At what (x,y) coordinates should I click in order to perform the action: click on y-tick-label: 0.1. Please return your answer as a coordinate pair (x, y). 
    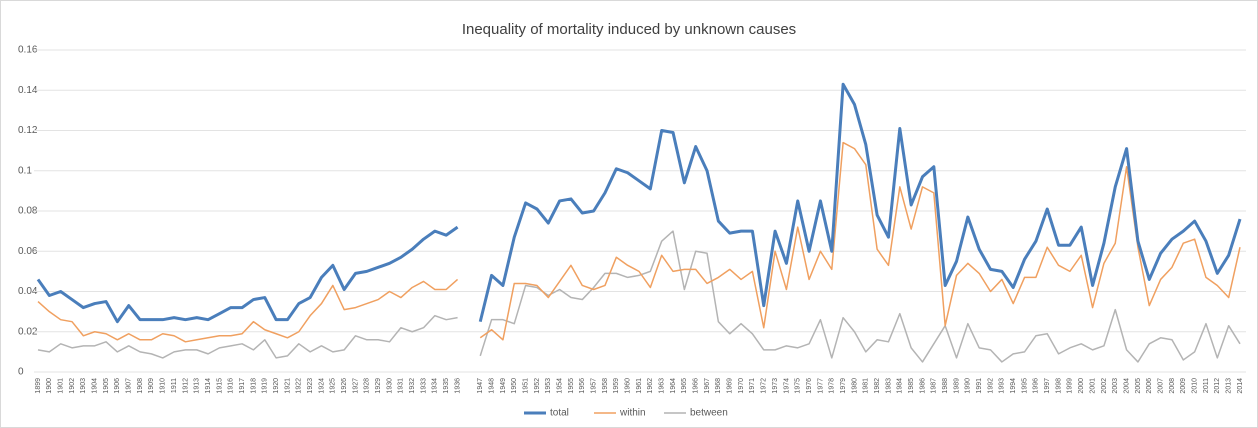
    Looking at the image, I should click on (25, 170).